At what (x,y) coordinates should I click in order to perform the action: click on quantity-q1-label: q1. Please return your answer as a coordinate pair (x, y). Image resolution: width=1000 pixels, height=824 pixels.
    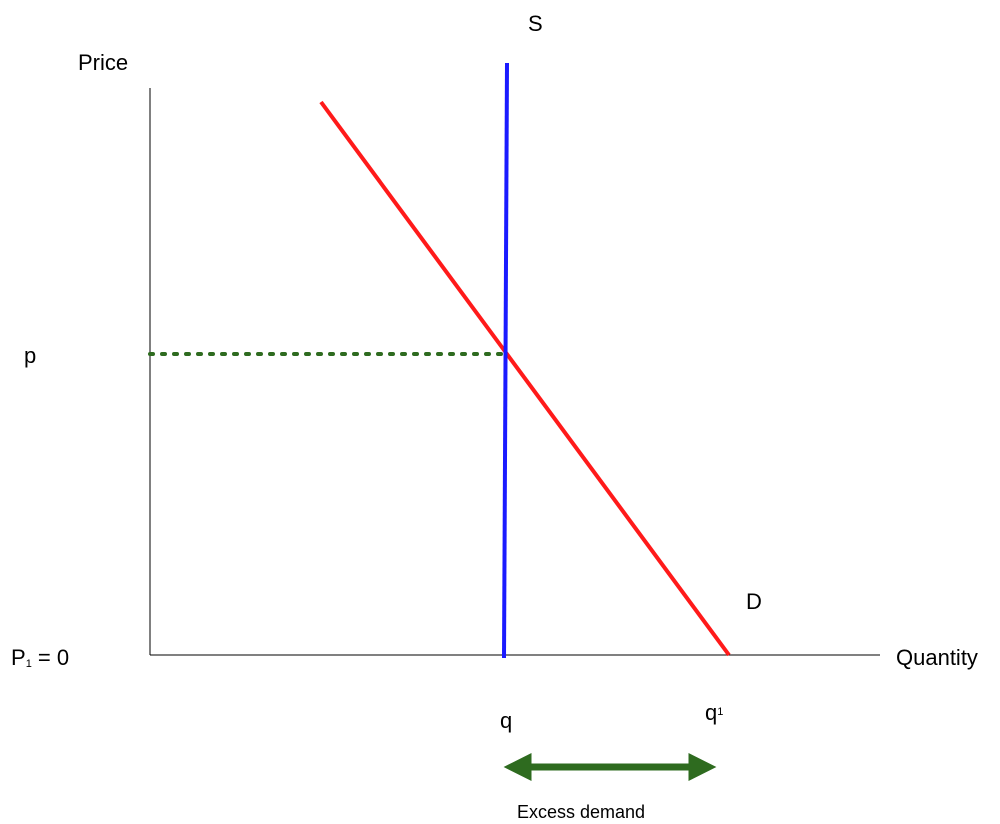
    Looking at the image, I should click on (714, 712).